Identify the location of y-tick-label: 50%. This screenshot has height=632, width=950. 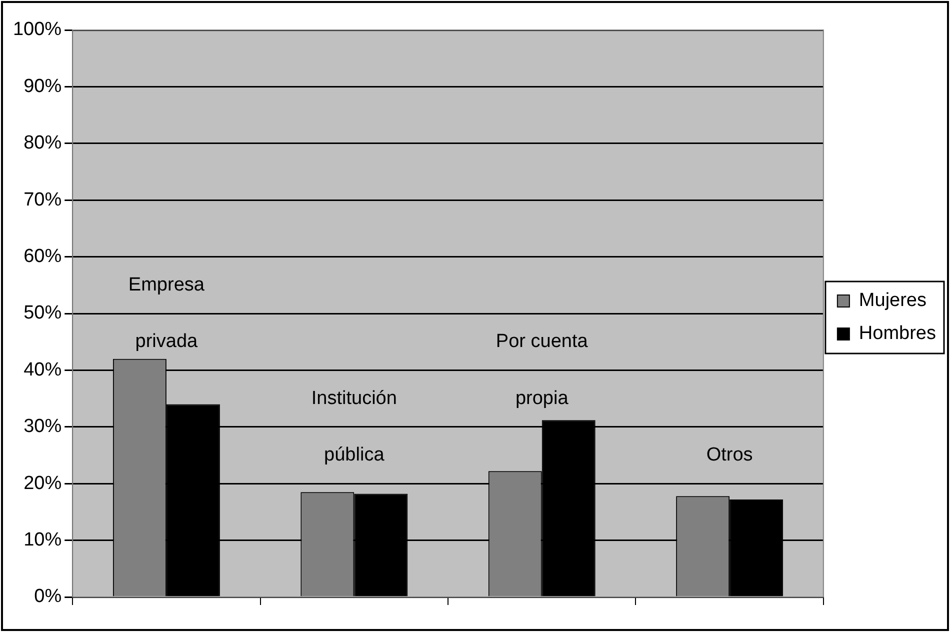
(43, 313).